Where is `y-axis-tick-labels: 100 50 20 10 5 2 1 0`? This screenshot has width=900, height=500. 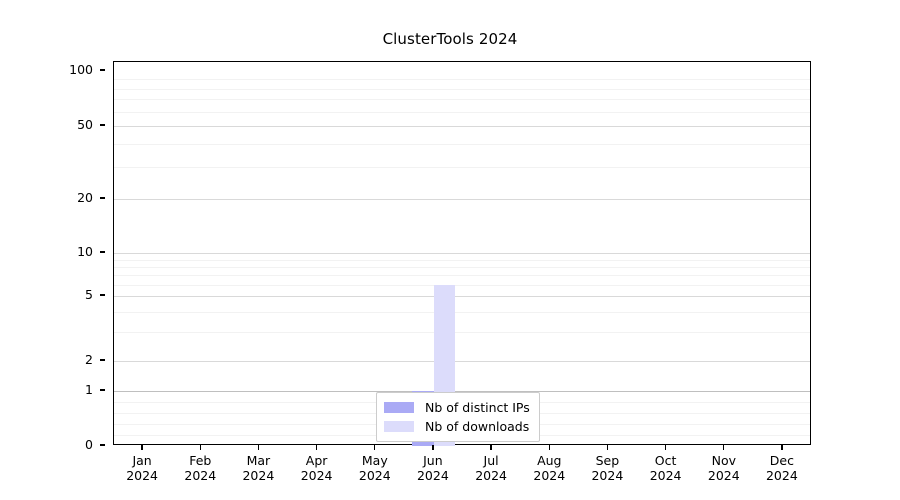
y-axis-tick-labels: 100 50 20 10 5 2 1 0 is located at coordinates (52, 256).